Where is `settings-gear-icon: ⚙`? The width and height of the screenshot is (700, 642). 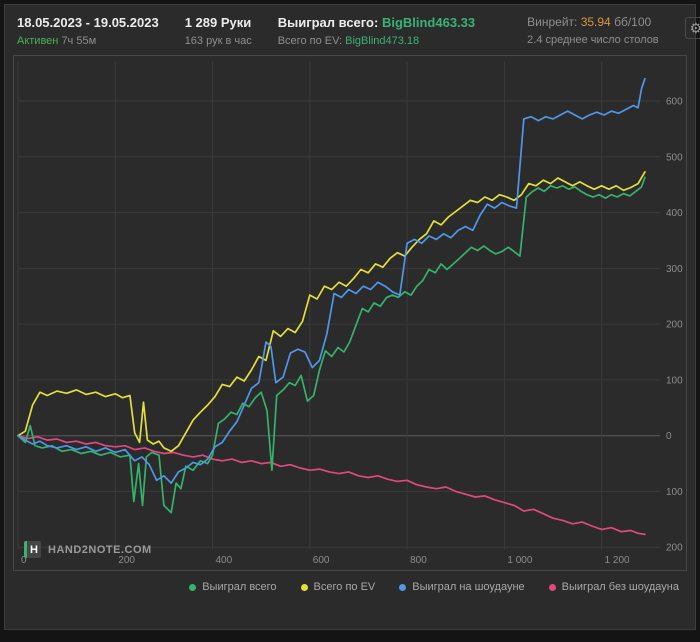 settings-gear-icon: ⚙ is located at coordinates (692, 28).